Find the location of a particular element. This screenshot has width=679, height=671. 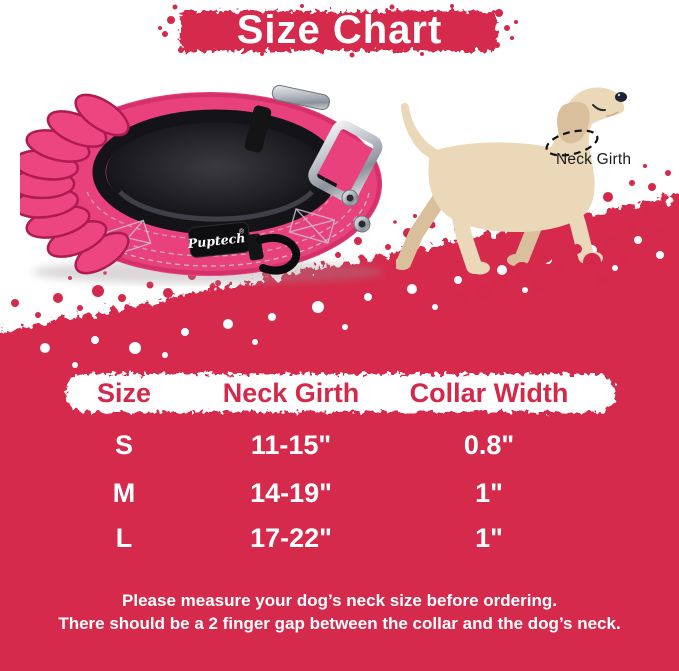

dog-body-shapes is located at coordinates (511, 181).